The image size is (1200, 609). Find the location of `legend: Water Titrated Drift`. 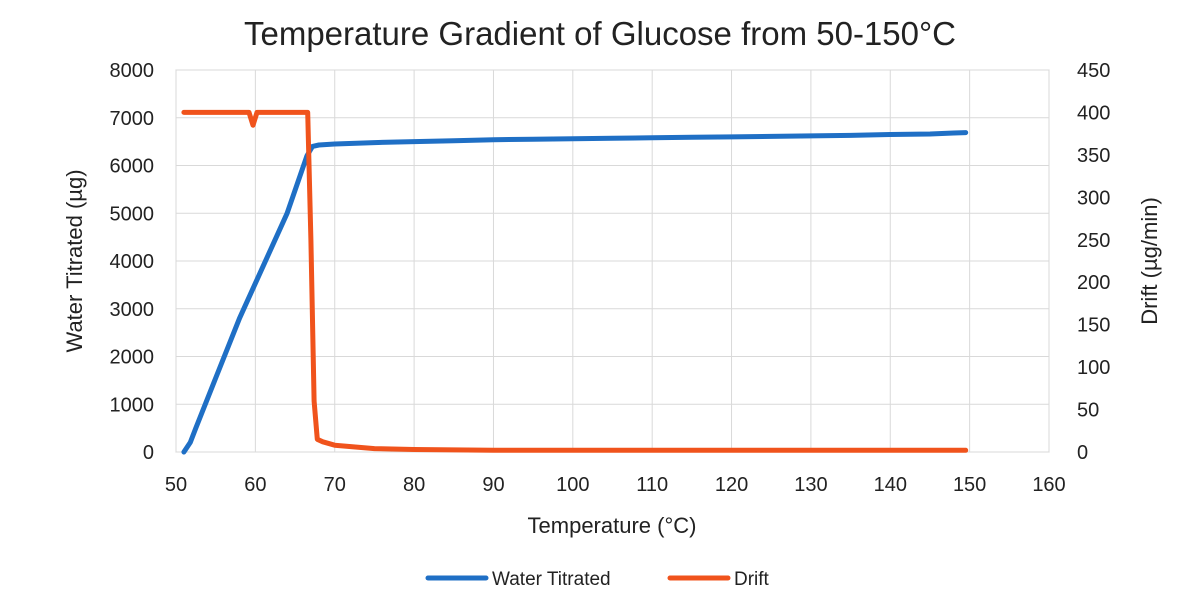

legend: Water Titrated Drift is located at coordinates (597, 579).